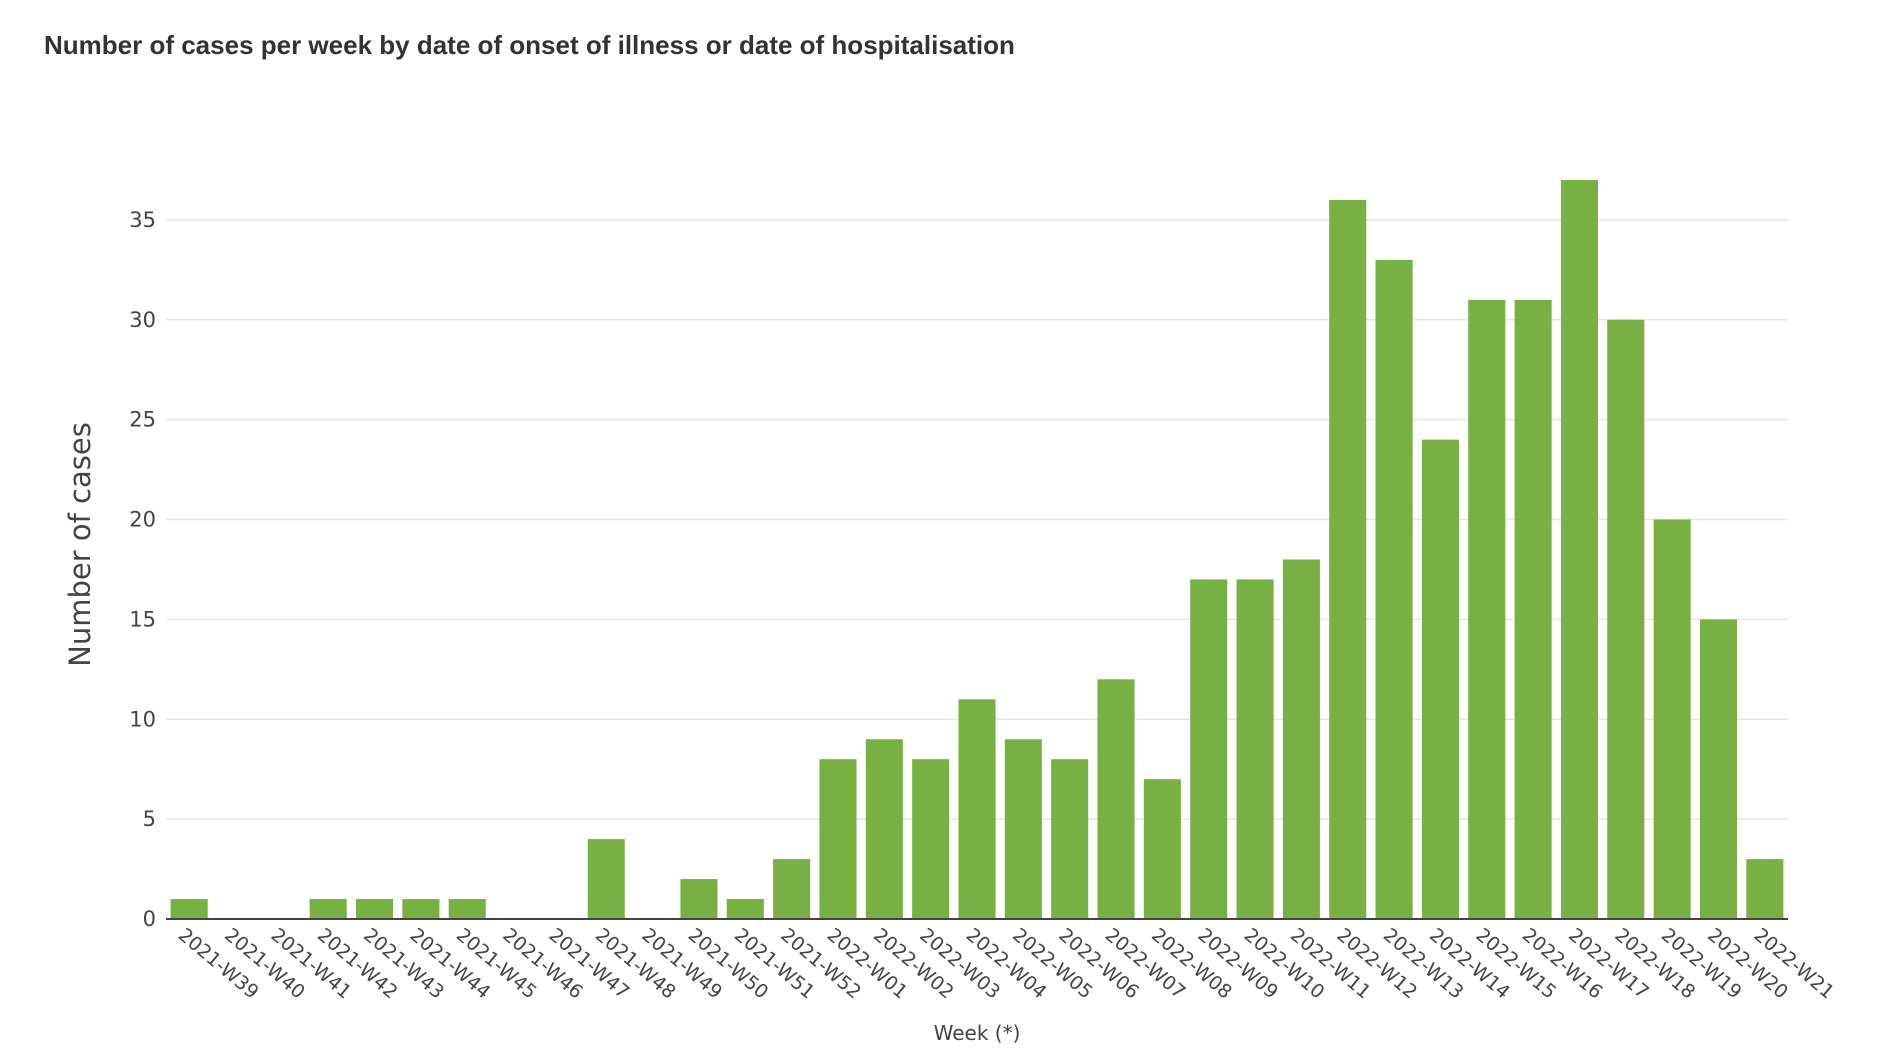  I want to click on bar-2021-w50, so click(699, 899).